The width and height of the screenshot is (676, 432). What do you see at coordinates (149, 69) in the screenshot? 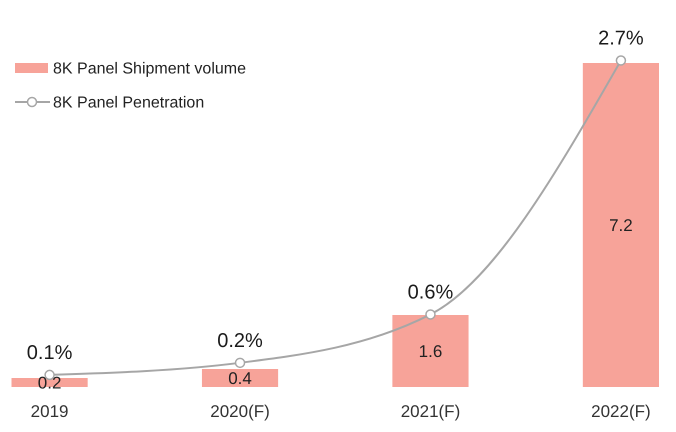
I see `legend-label: 8K Panel Shipment volume` at bounding box center [149, 69].